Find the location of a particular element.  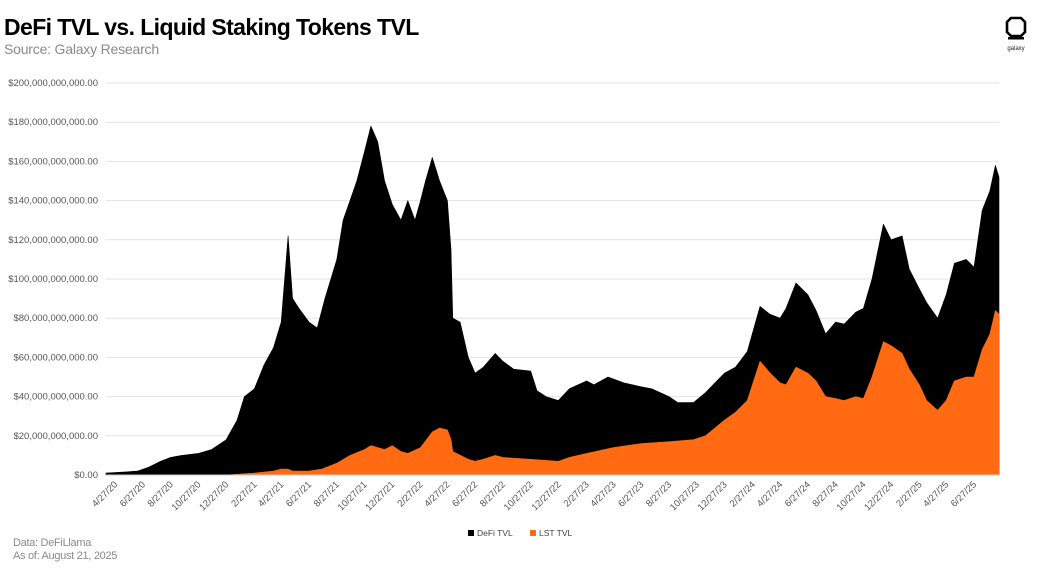

x-tick-label: 6/27/21 is located at coordinates (299, 494).